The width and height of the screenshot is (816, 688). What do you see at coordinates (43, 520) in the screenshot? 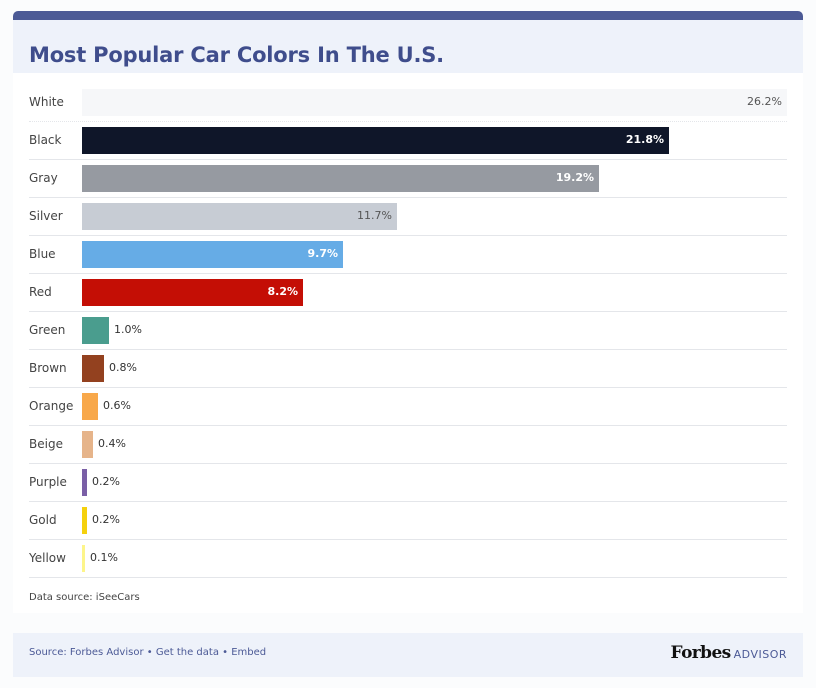
I see `category-label: Gold` at bounding box center [43, 520].